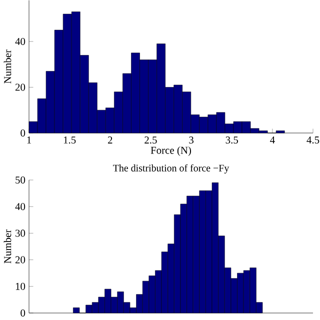 The image size is (320, 320). What do you see at coordinates (170, 151) in the screenshot?
I see `x-axis-title: Force (N)` at bounding box center [170, 151].